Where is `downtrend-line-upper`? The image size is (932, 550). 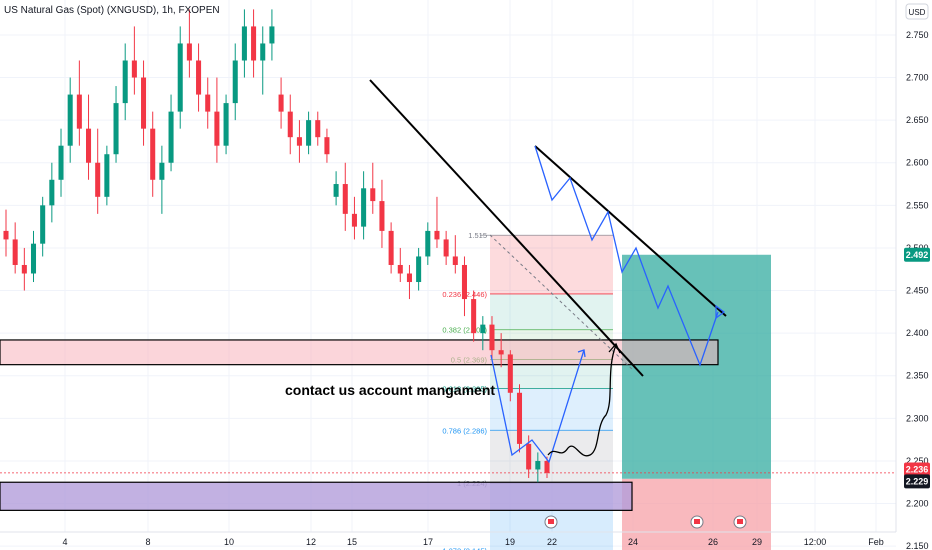
downtrend-line-upper is located at coordinates (630, 231).